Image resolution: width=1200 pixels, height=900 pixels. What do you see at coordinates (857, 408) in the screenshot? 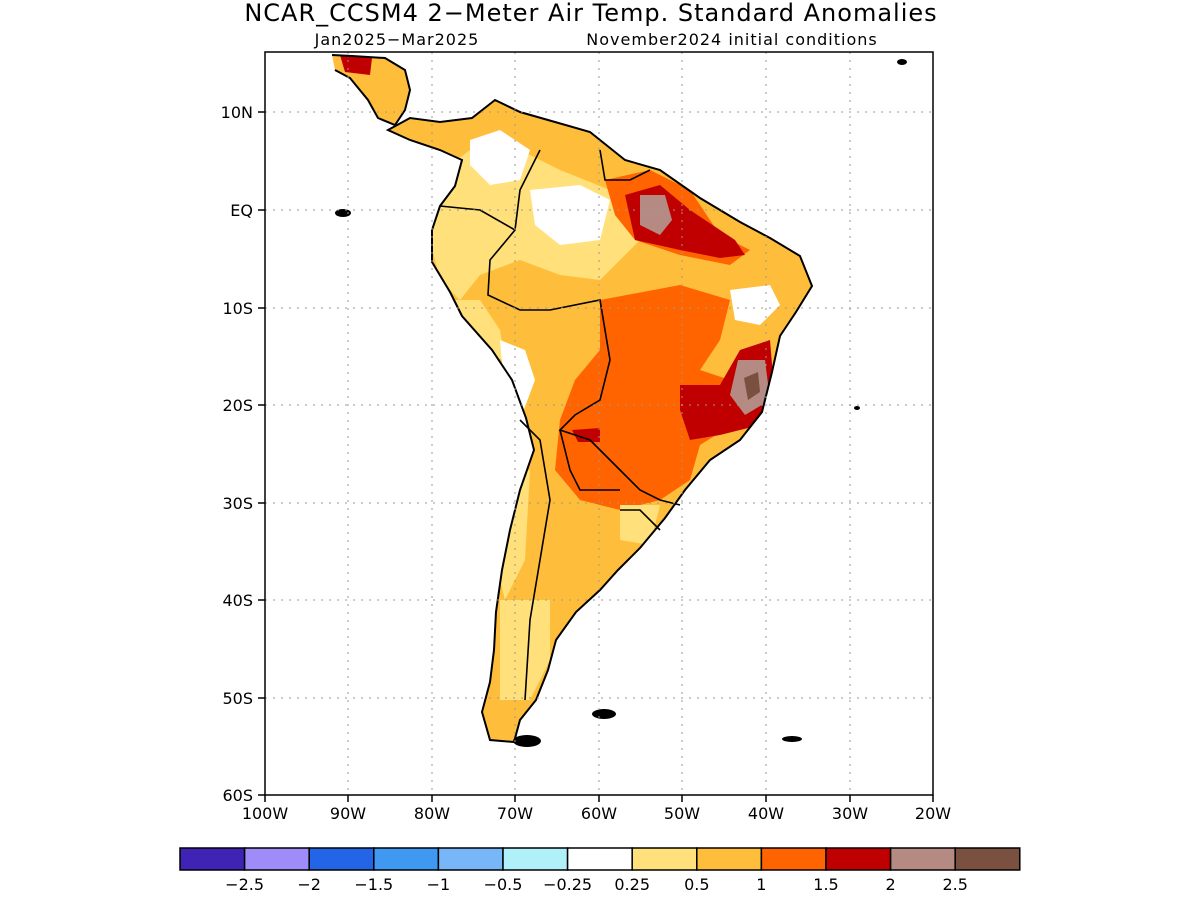
I see `island-trindade` at bounding box center [857, 408].